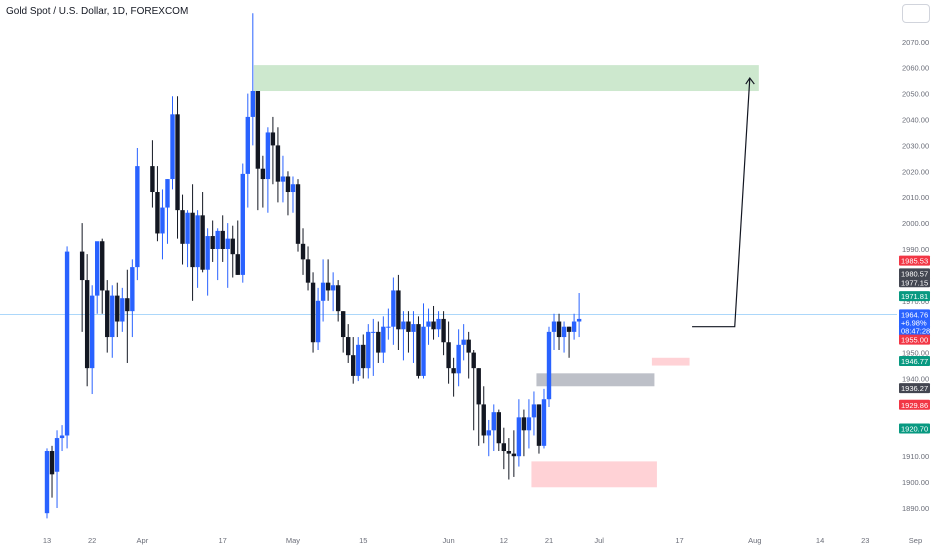 This screenshot has width=932, height=550. I want to click on demand-zone, so click(594, 474).